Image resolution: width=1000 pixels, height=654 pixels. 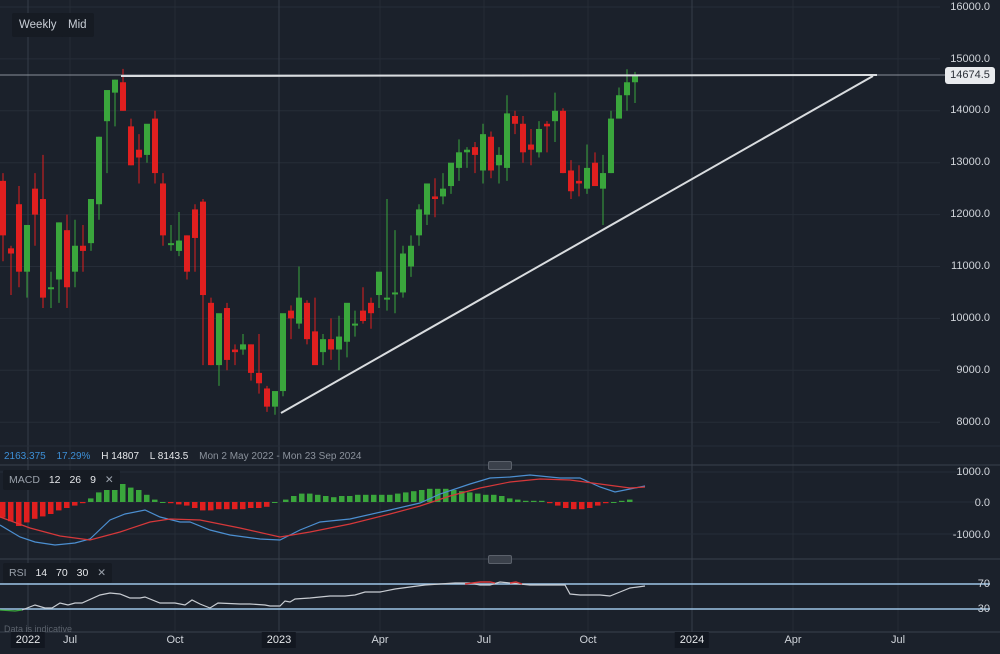 I want to click on macd-resize-handle, so click(x=500, y=465).